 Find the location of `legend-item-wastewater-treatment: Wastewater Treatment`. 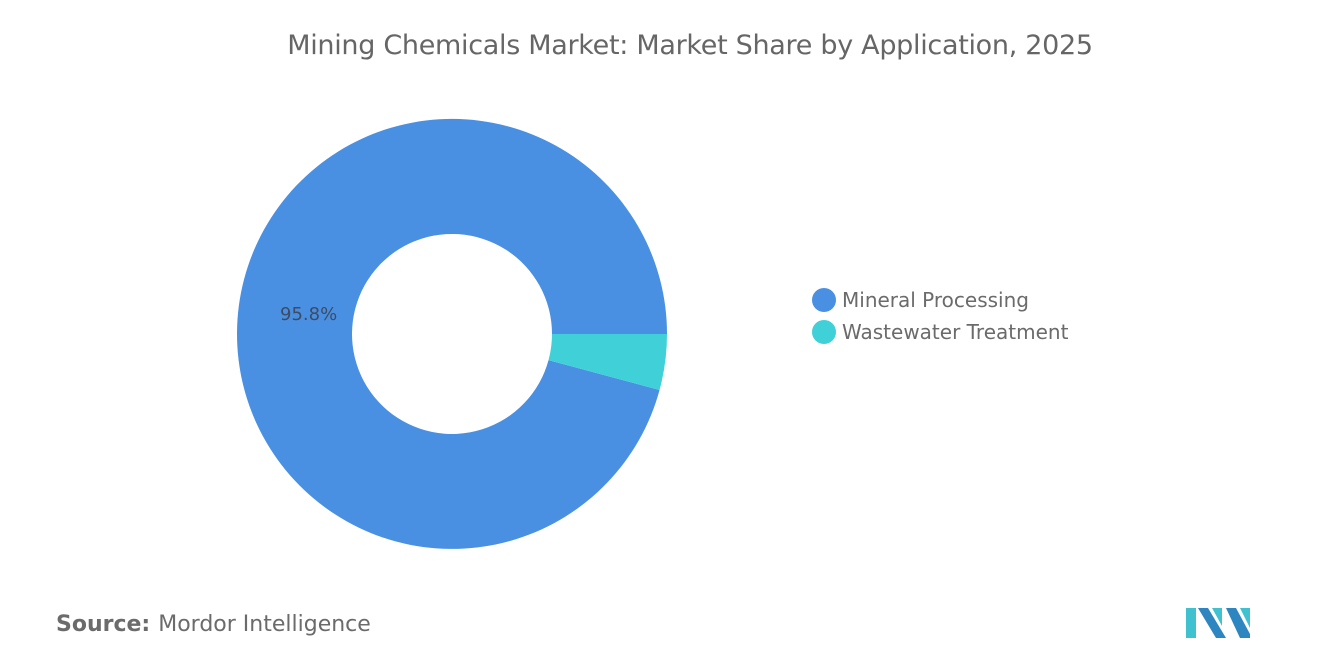

legend-item-wastewater-treatment: Wastewater Treatment is located at coordinates (940, 332).